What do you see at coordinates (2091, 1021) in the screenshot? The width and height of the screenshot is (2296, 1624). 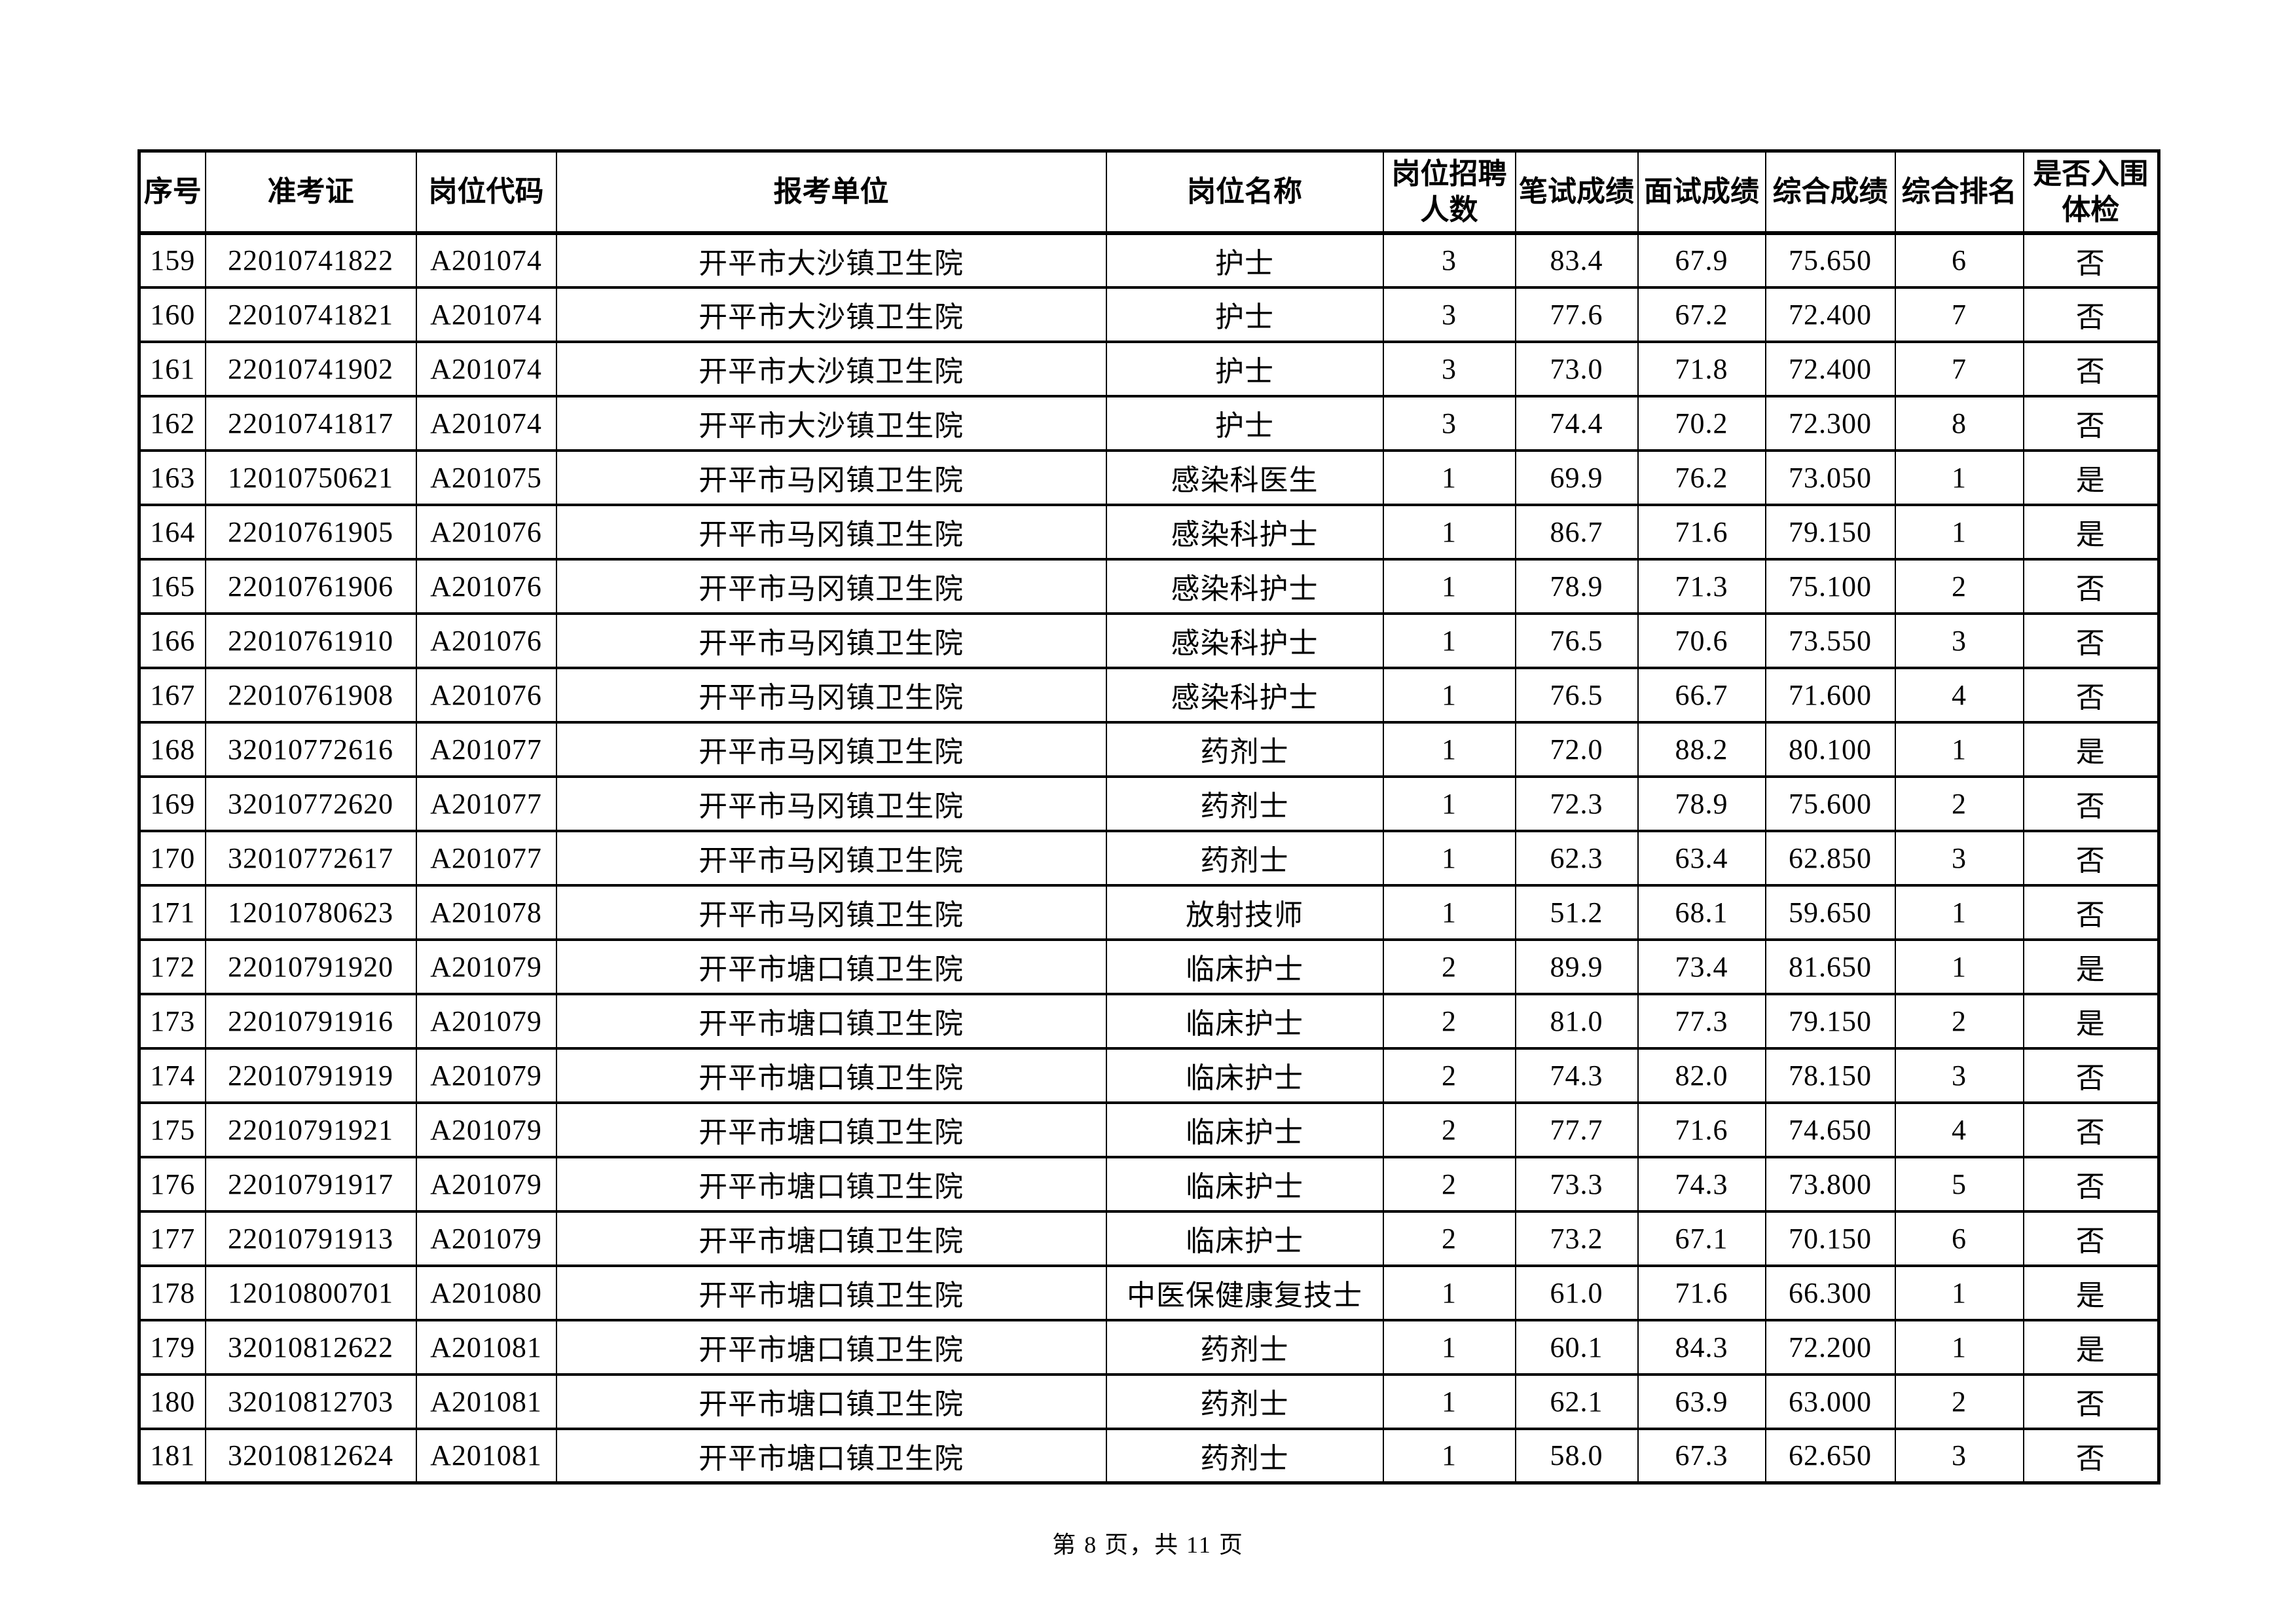 I see `cell-shortlisted-physical-exam: 是` at bounding box center [2091, 1021].